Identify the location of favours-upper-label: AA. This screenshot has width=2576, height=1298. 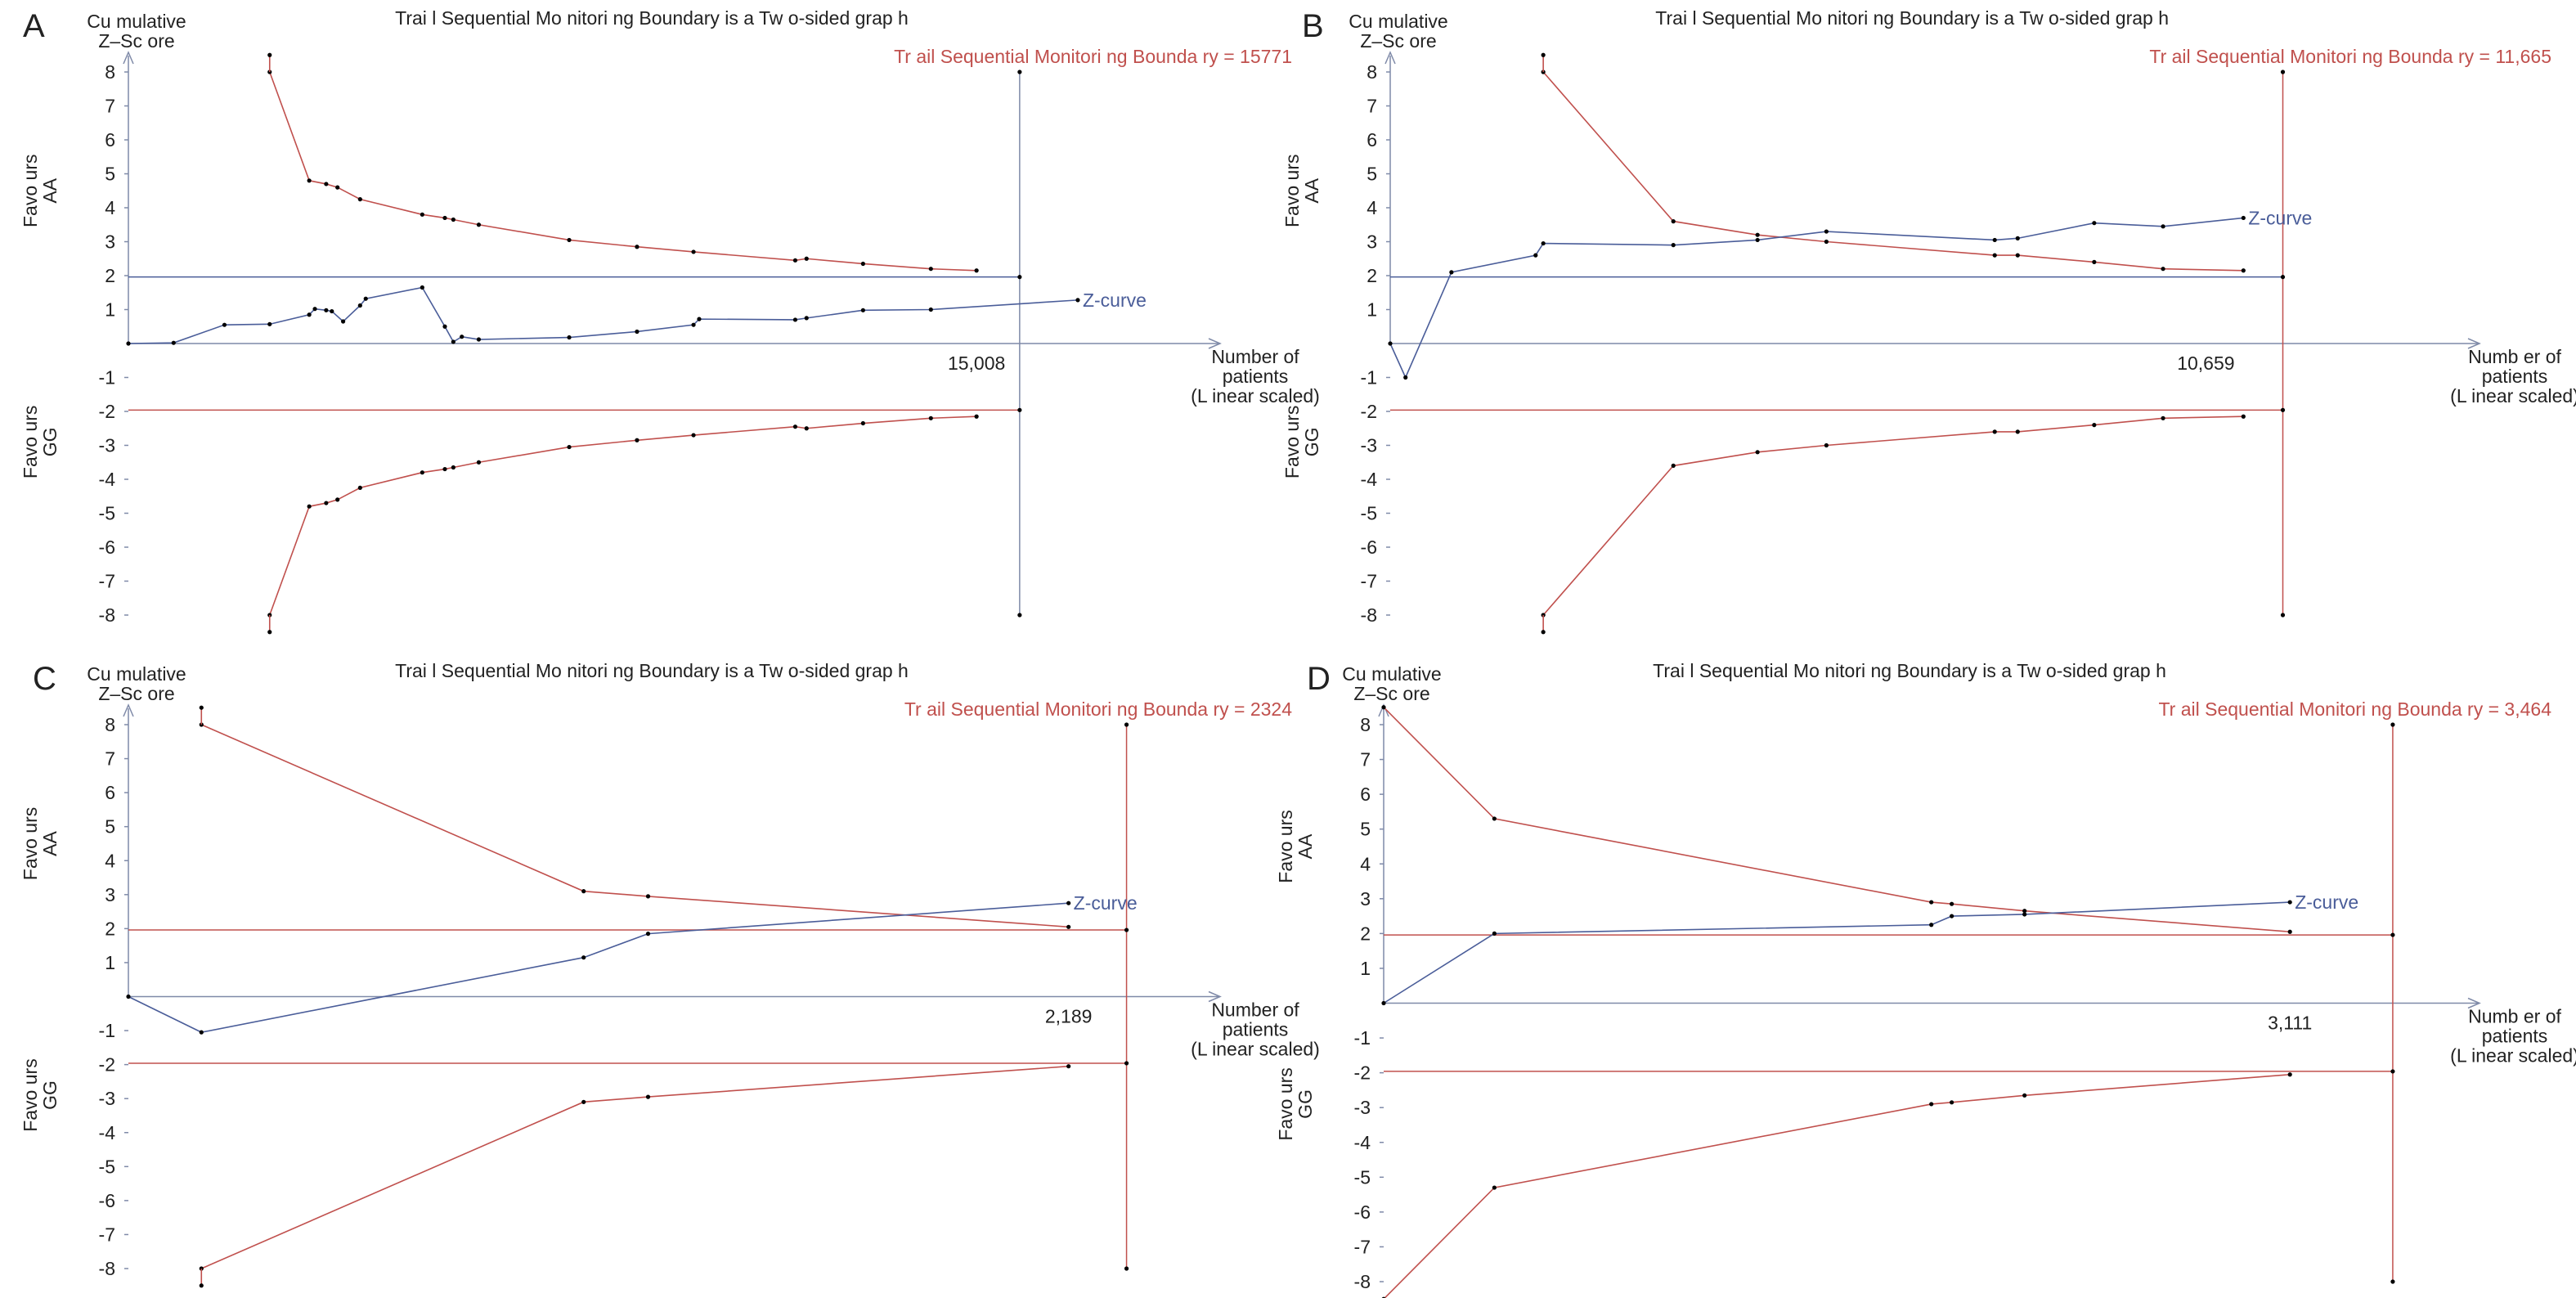
(1311, 190).